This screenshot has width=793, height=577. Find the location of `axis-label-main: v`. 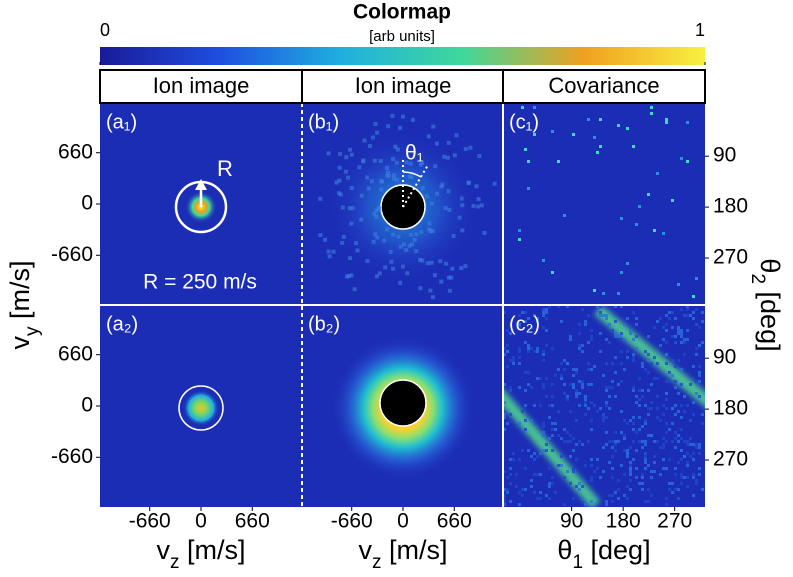

axis-label-main: v is located at coordinates (366, 550).